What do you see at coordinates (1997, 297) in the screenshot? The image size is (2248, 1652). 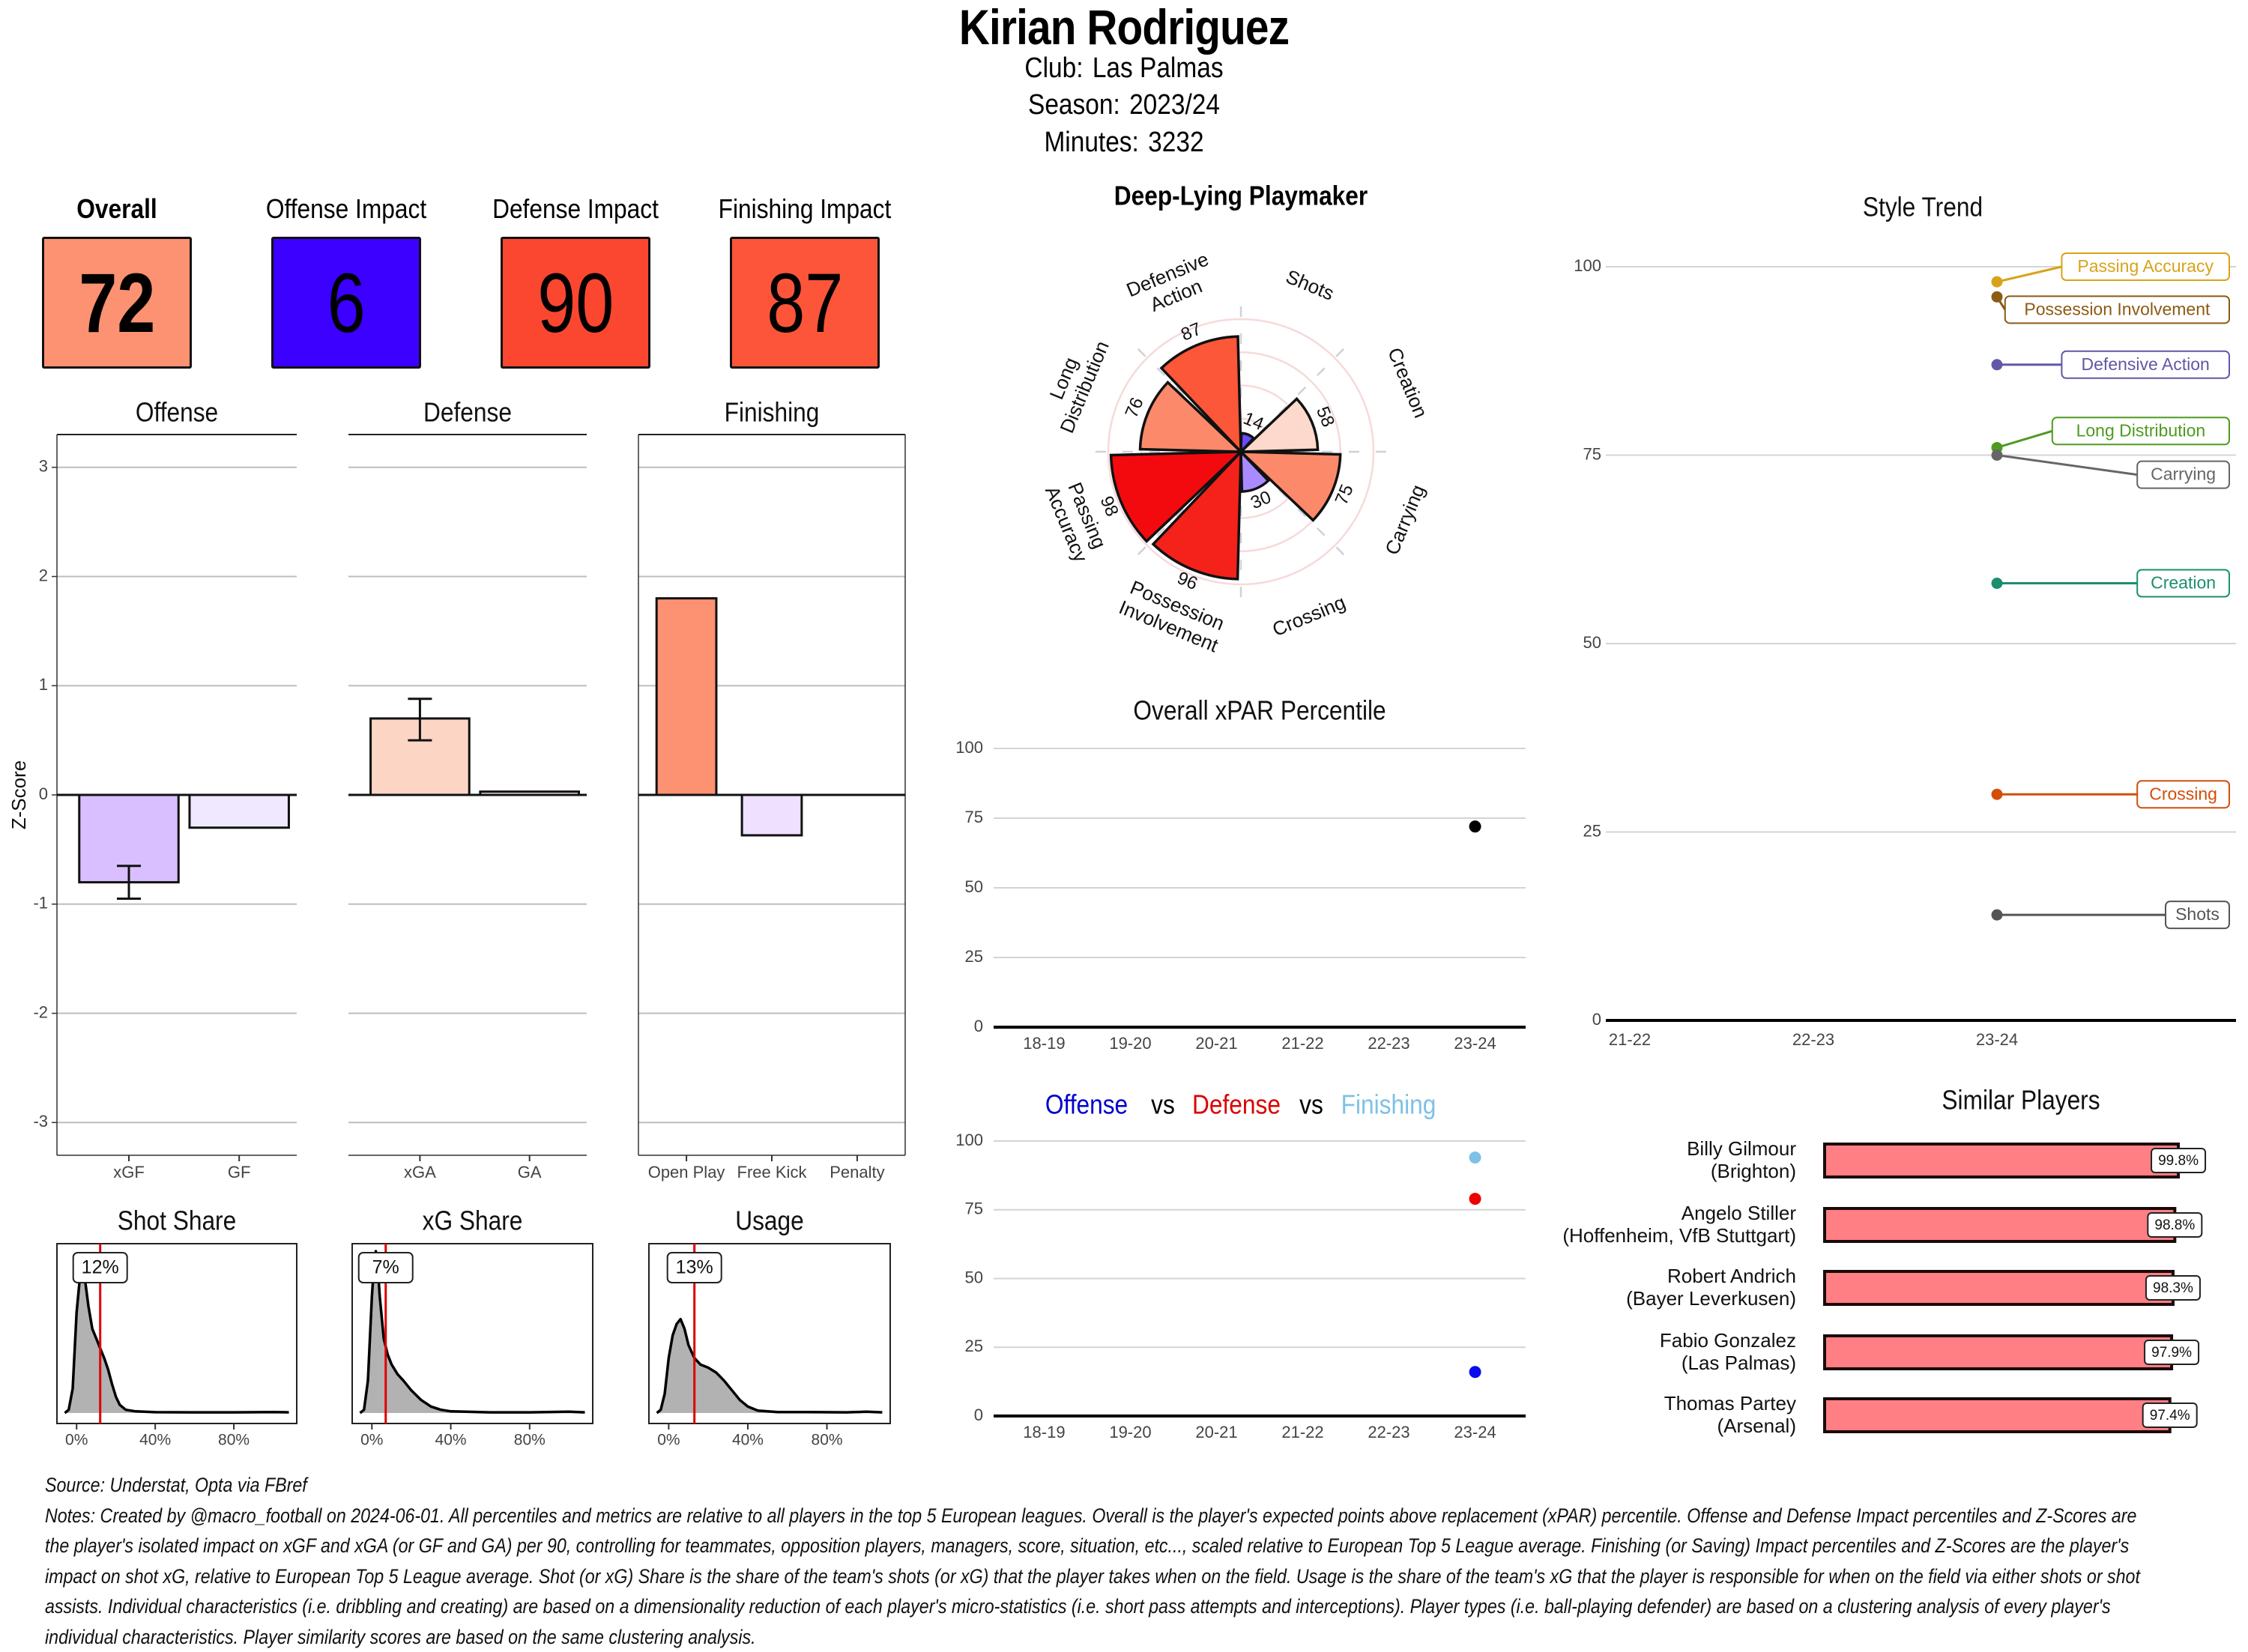 I see `point-possession-involvement` at bounding box center [1997, 297].